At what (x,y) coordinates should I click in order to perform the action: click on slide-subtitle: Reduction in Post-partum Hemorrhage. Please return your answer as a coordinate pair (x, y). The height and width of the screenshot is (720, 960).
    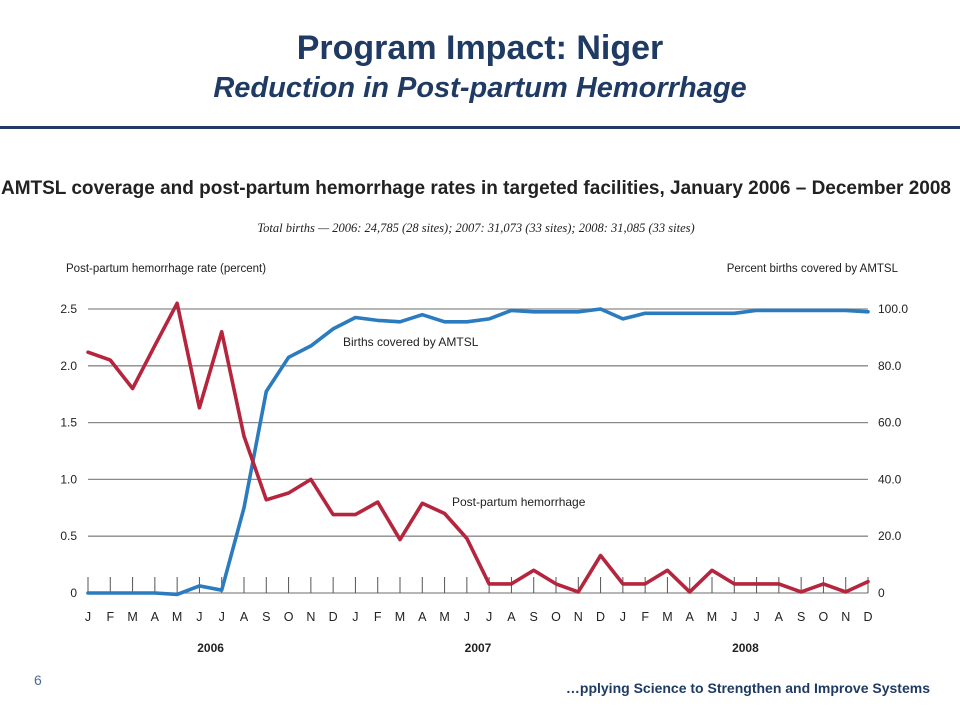
    Looking at the image, I should click on (480, 88).